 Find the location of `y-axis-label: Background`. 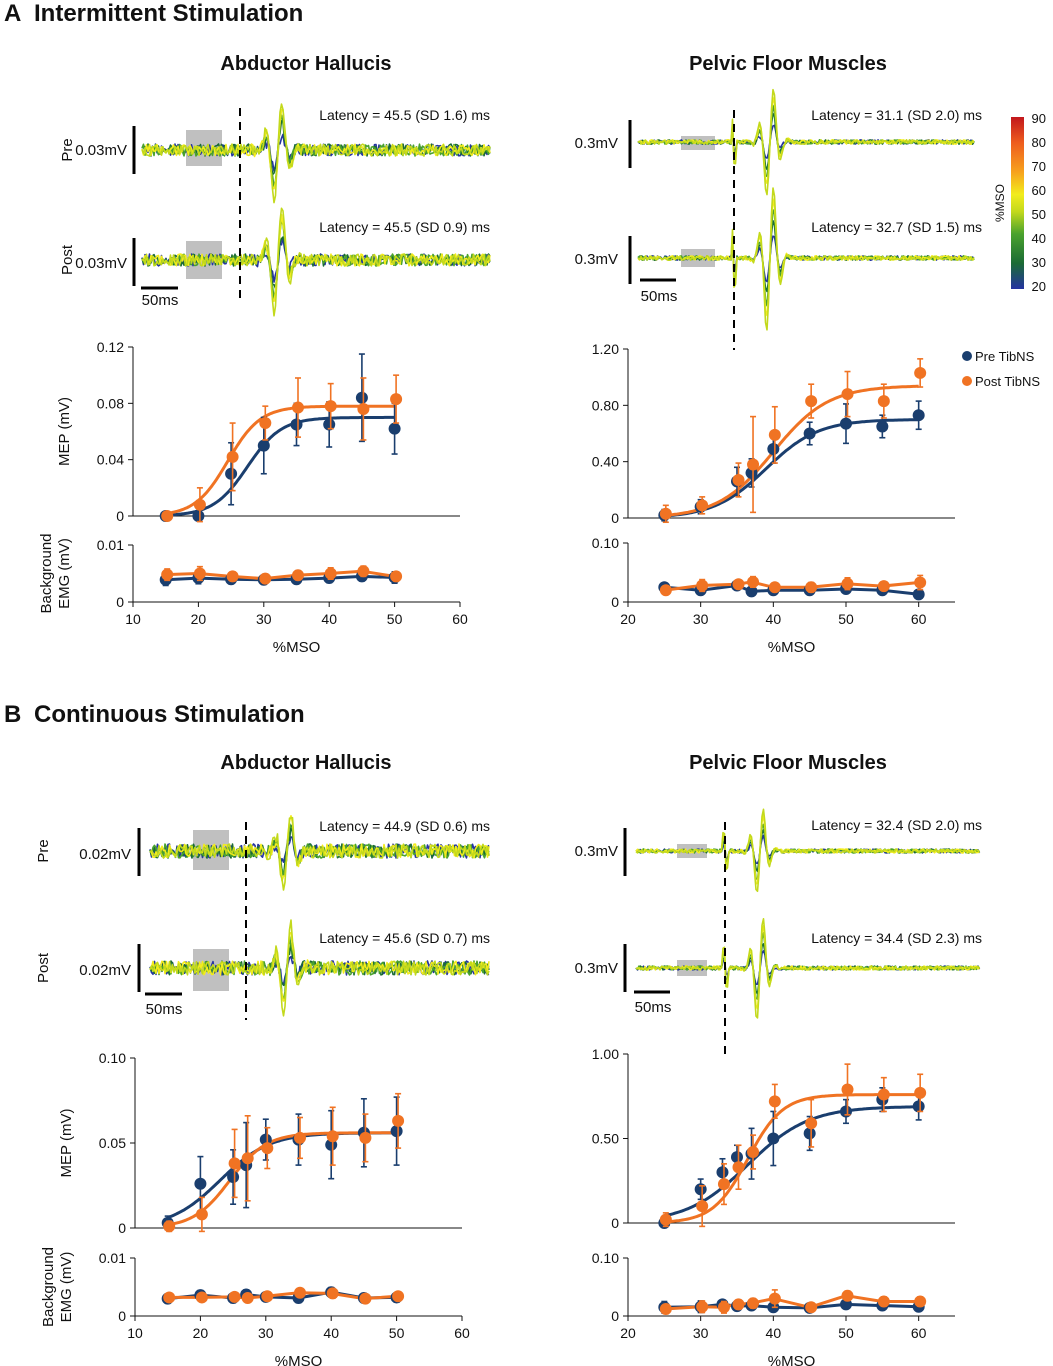

y-axis-label: Background is located at coordinates (48, 1287).